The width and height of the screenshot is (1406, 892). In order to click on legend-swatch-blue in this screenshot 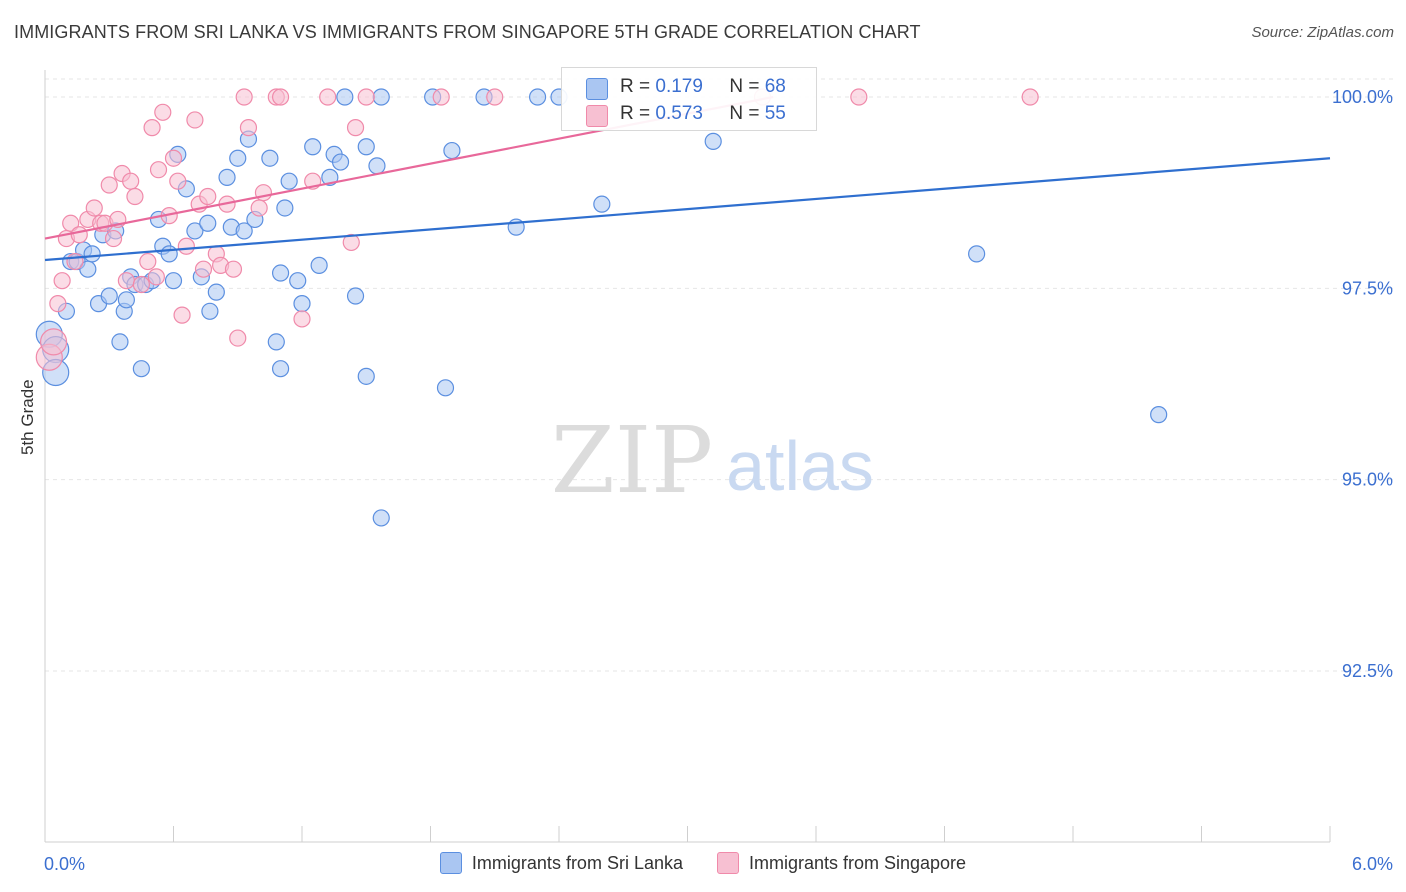, I will do `click(450, 863)`.